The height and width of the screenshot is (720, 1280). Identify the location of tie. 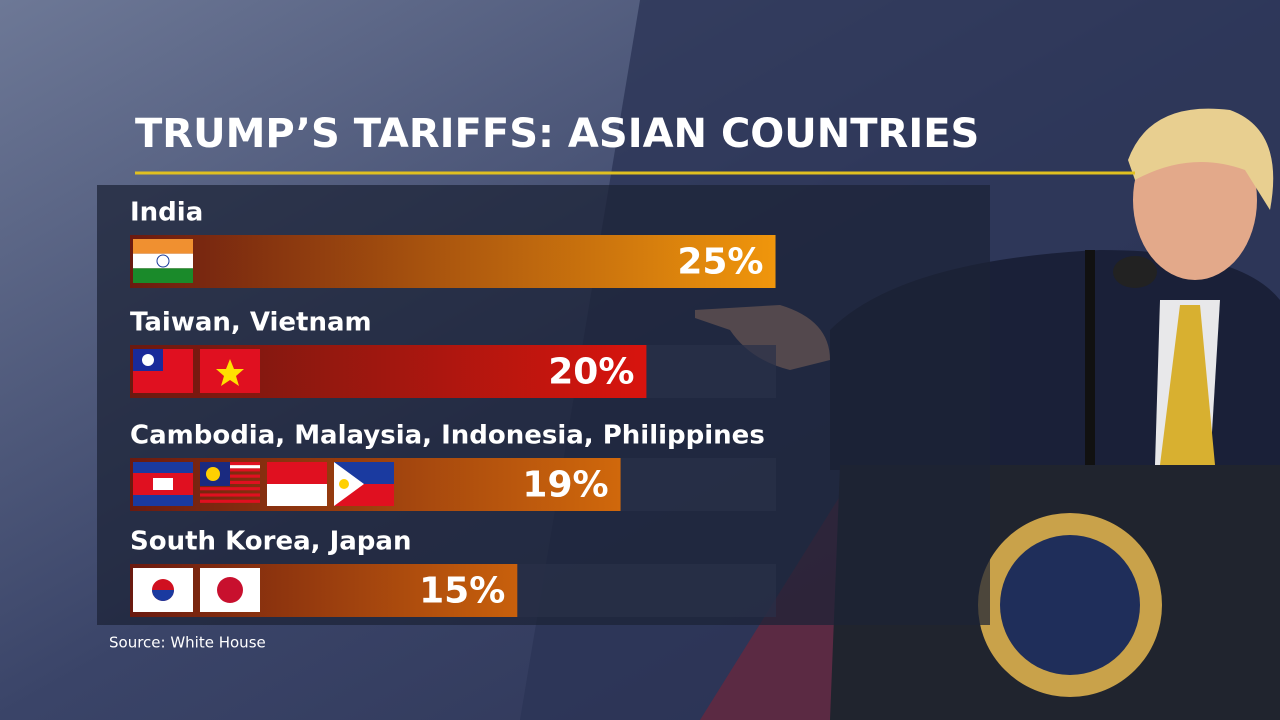
(1187, 385).